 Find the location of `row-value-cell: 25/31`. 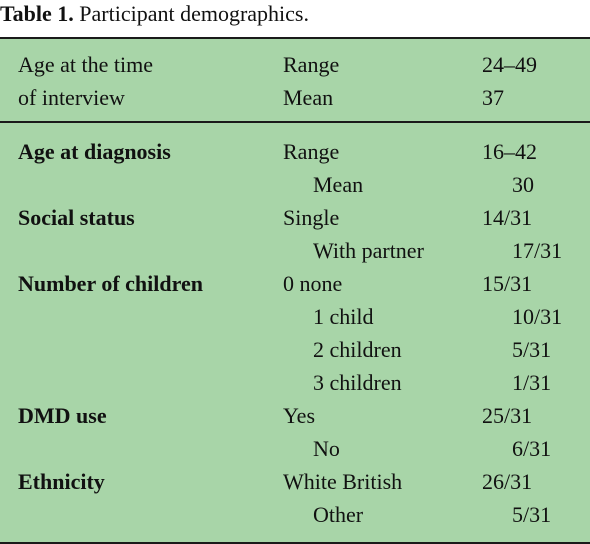

row-value-cell: 25/31 is located at coordinates (507, 415).